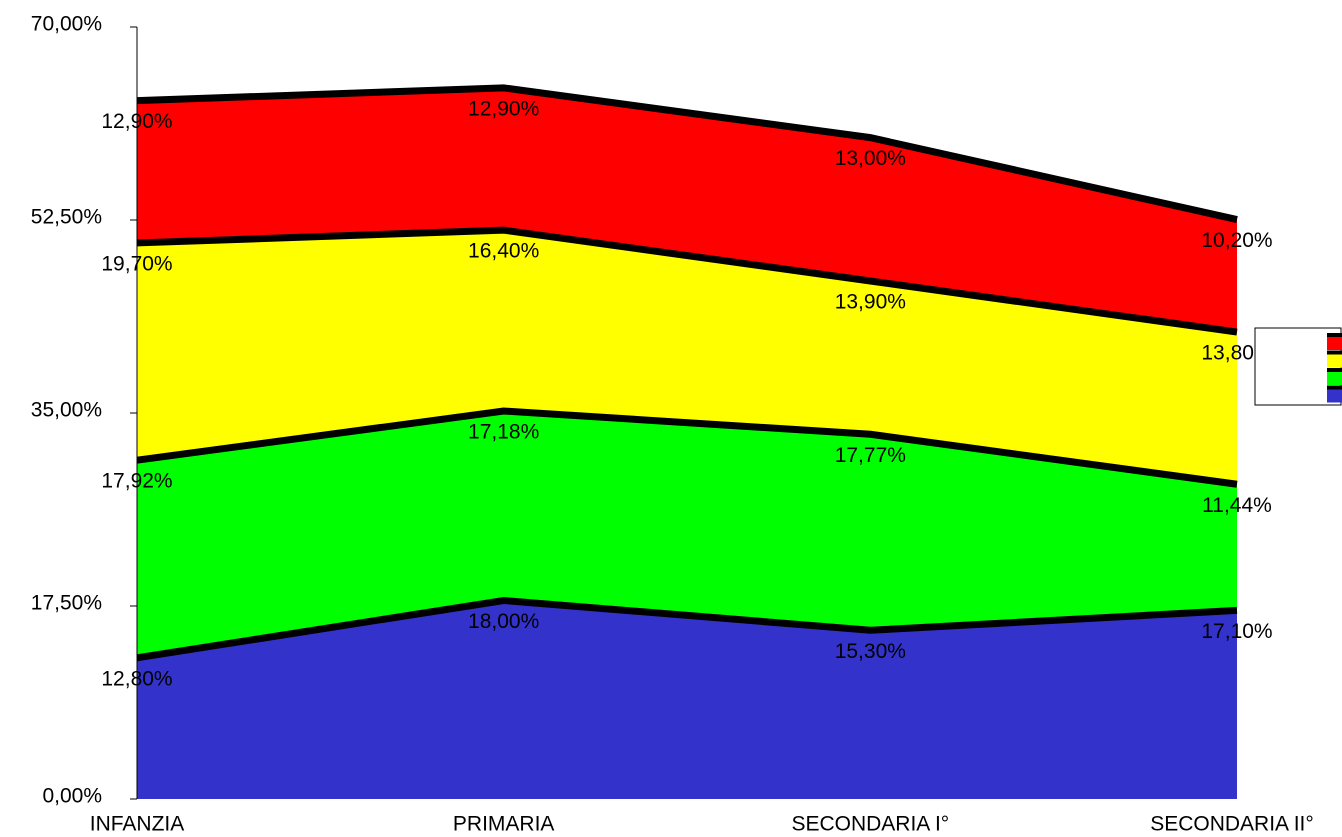 This screenshot has width=1342, height=837. I want to click on data-label: 18,00%, so click(503, 621).